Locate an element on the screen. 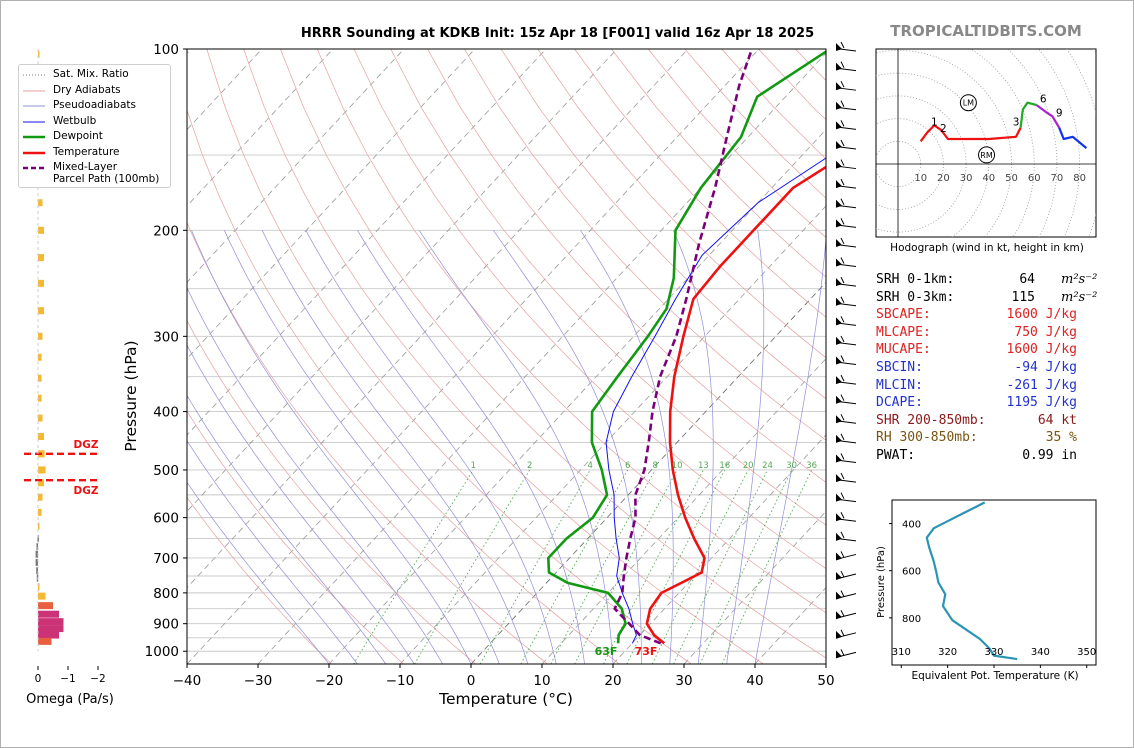 The image size is (1134, 748). param-row: PWAT: 0.99 in is located at coordinates (988, 457).